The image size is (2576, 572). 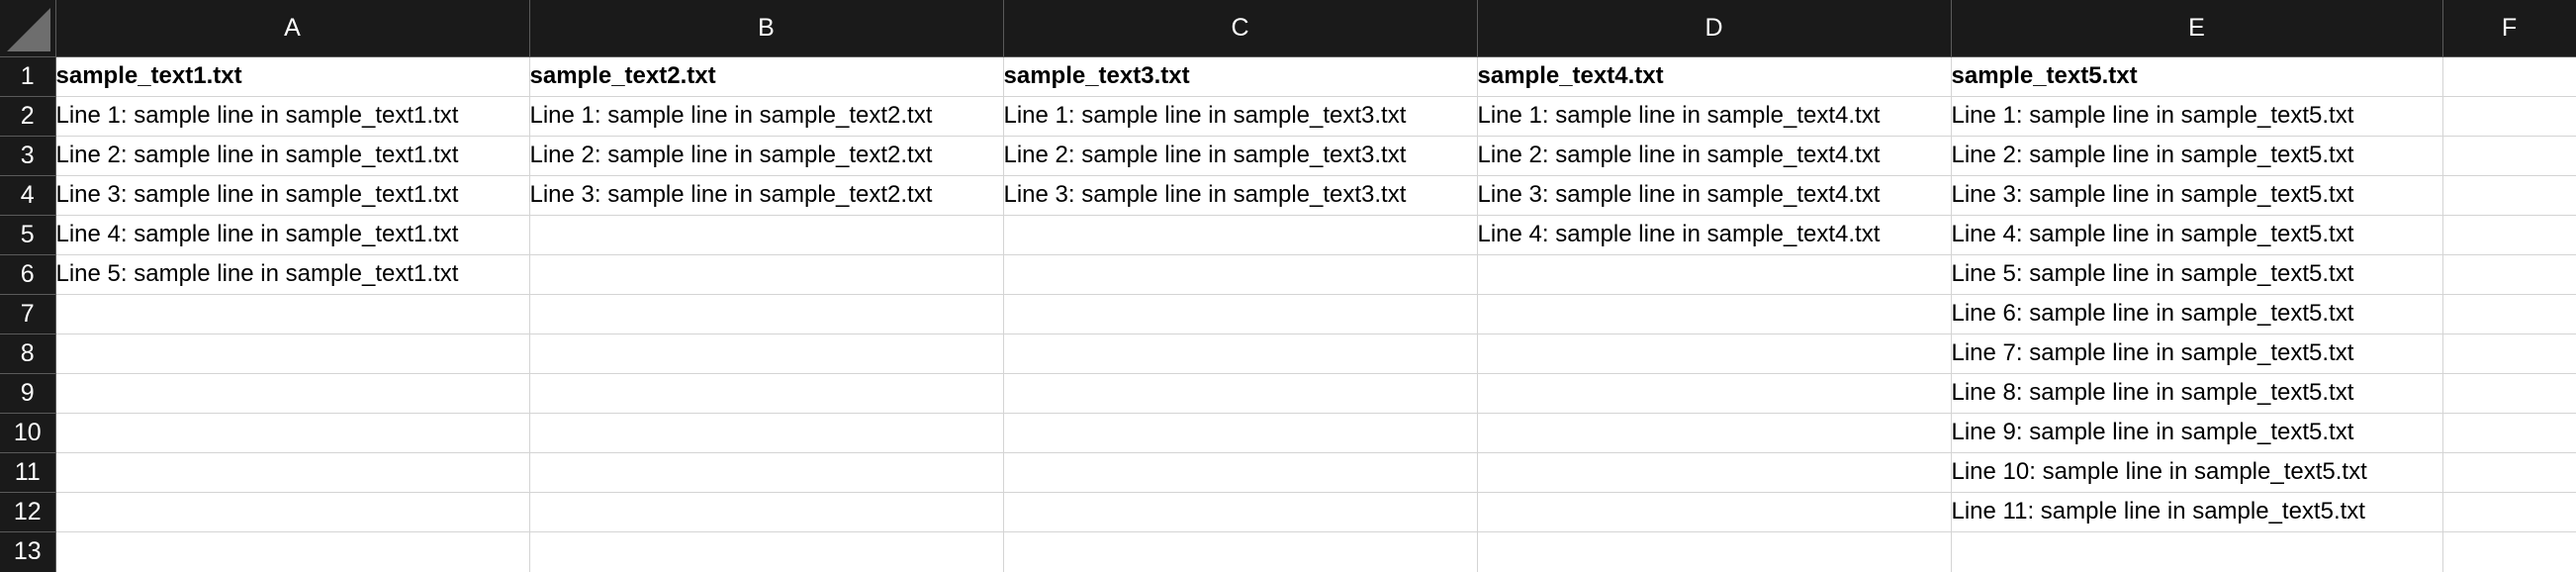 What do you see at coordinates (28, 76) in the screenshot?
I see `row-header: 1` at bounding box center [28, 76].